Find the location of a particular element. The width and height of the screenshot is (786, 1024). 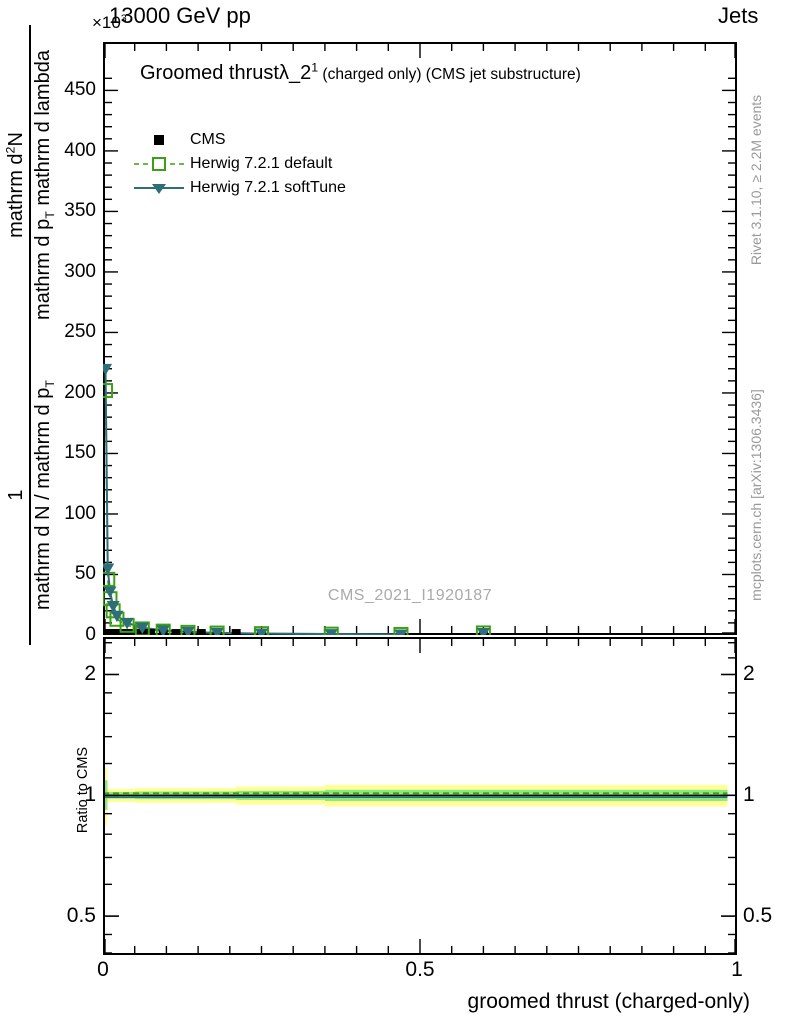

ratio-y-tick-label-left-2: 2 is located at coordinates (90, 674).